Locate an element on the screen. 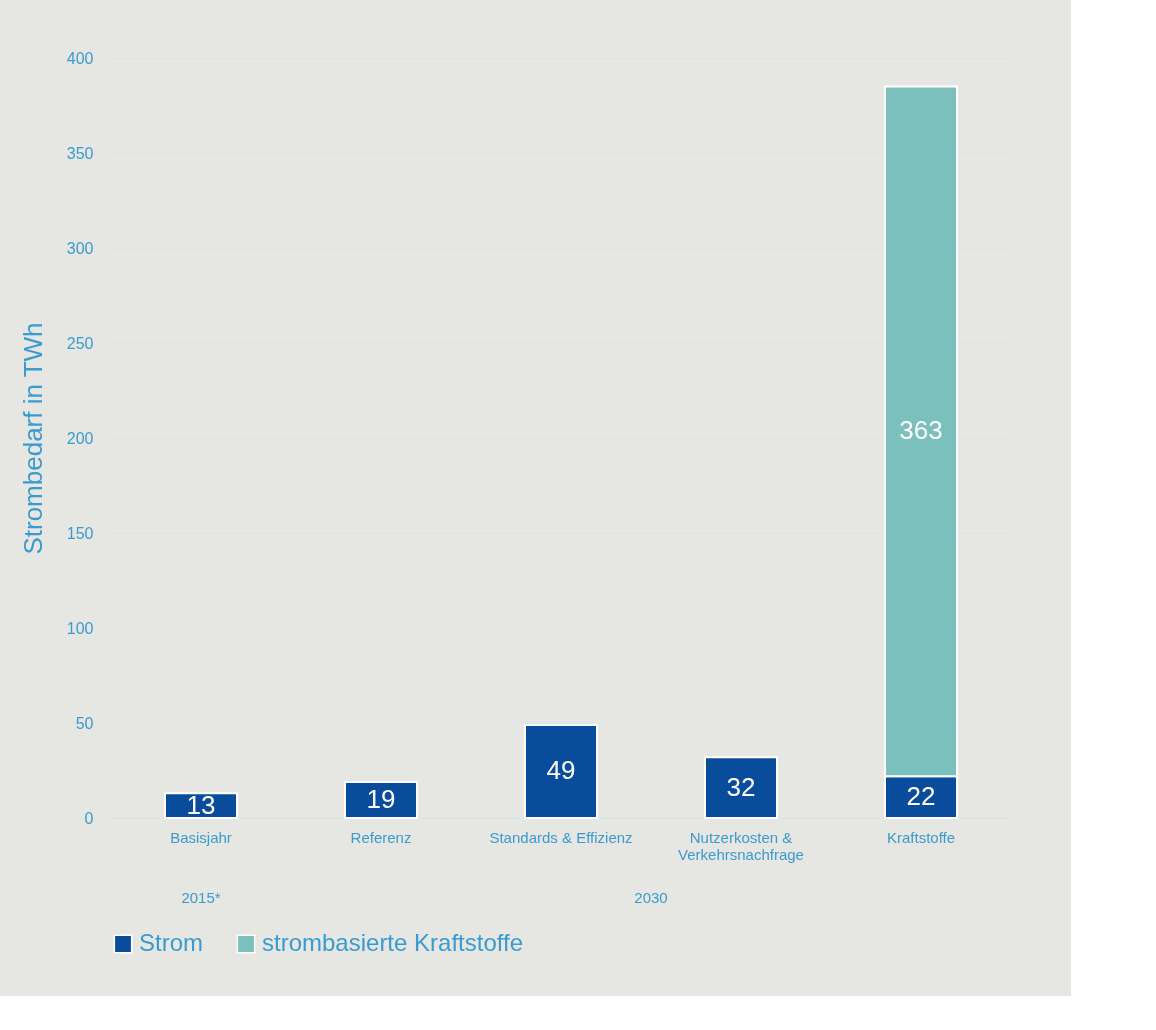  x-tick-label: Basisjahr is located at coordinates (201, 837).